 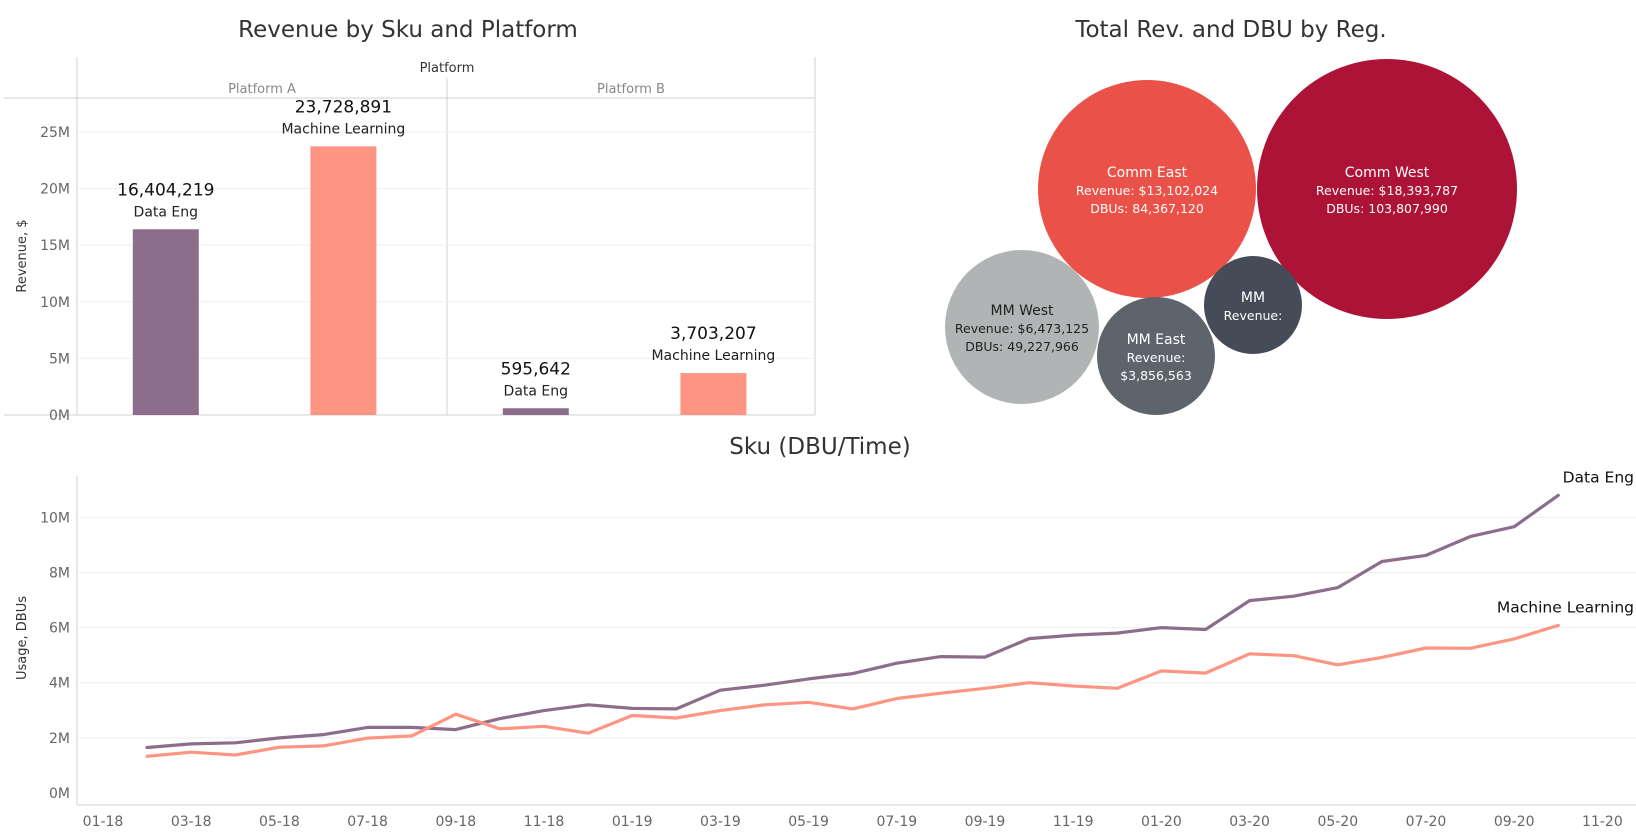 I want to click on bar-y-tick-label: 10M, so click(x=55, y=303).